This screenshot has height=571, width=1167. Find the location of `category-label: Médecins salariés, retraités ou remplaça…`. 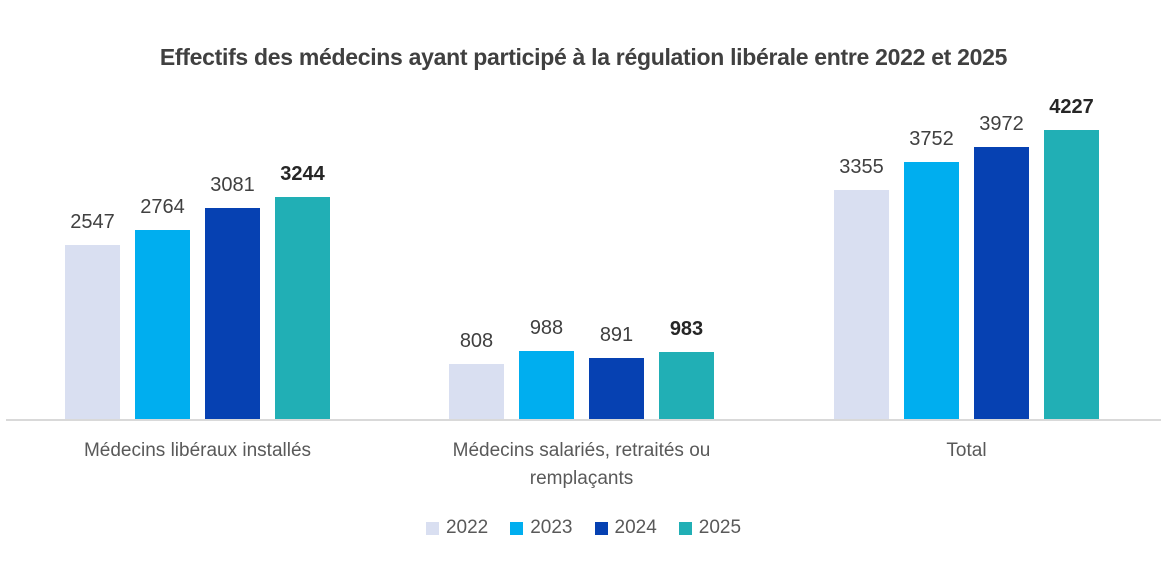

category-label: Médecins salariés, retraités ou remplaça… is located at coordinates (581, 464).